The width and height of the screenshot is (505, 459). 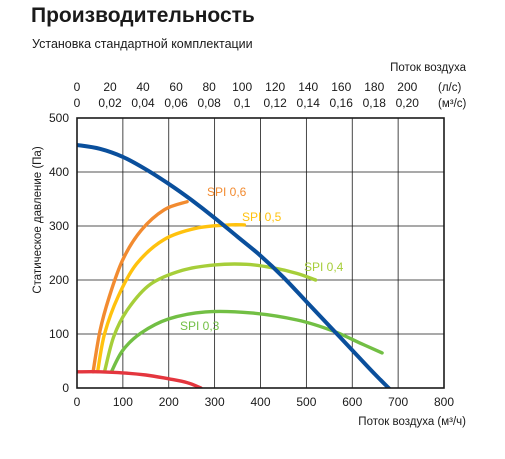 What do you see at coordinates (452, 104) in the screenshot?
I see `top-axis-unit-m3s: (м³/с)` at bounding box center [452, 104].